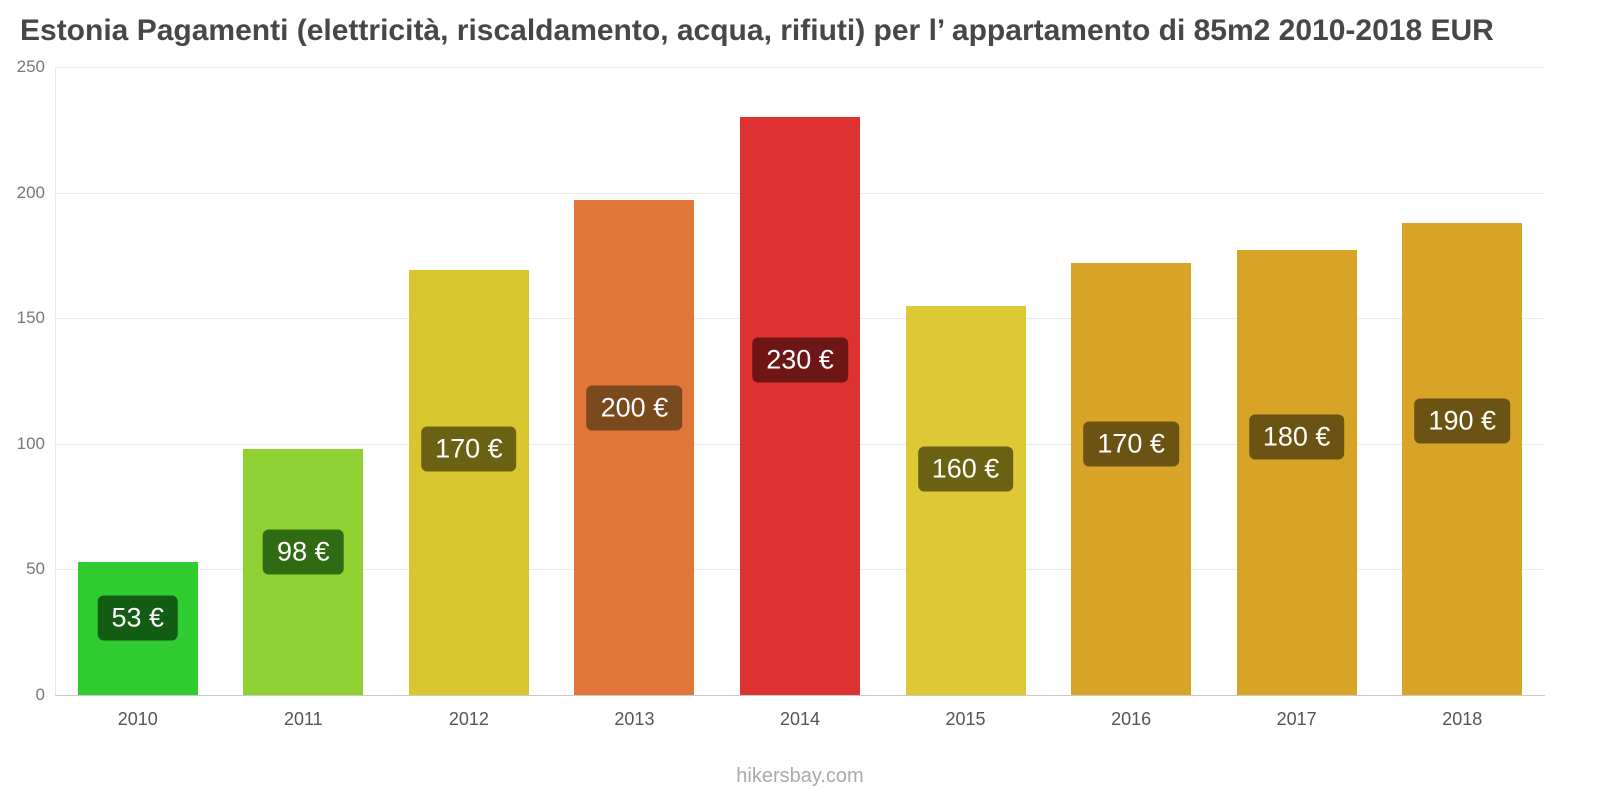 Image resolution: width=1600 pixels, height=800 pixels. What do you see at coordinates (800, 719) in the screenshot?
I see `x-axis-label-2014: 2014` at bounding box center [800, 719].